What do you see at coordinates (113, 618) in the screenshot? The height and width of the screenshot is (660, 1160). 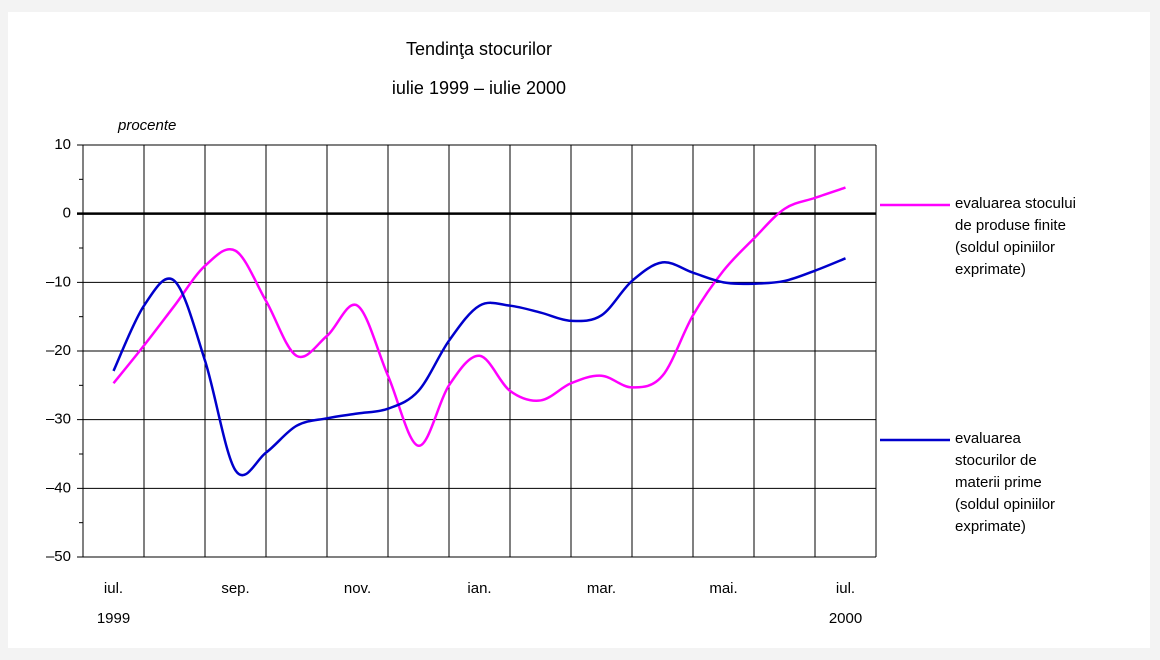 I see `x-tick-sublabel: 1999` at bounding box center [113, 618].